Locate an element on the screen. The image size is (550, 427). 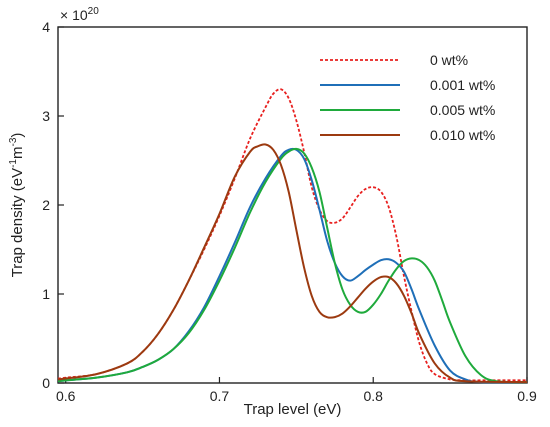
y-axis-label: Trap density (eV-1m-3) is located at coordinates (17, 205).